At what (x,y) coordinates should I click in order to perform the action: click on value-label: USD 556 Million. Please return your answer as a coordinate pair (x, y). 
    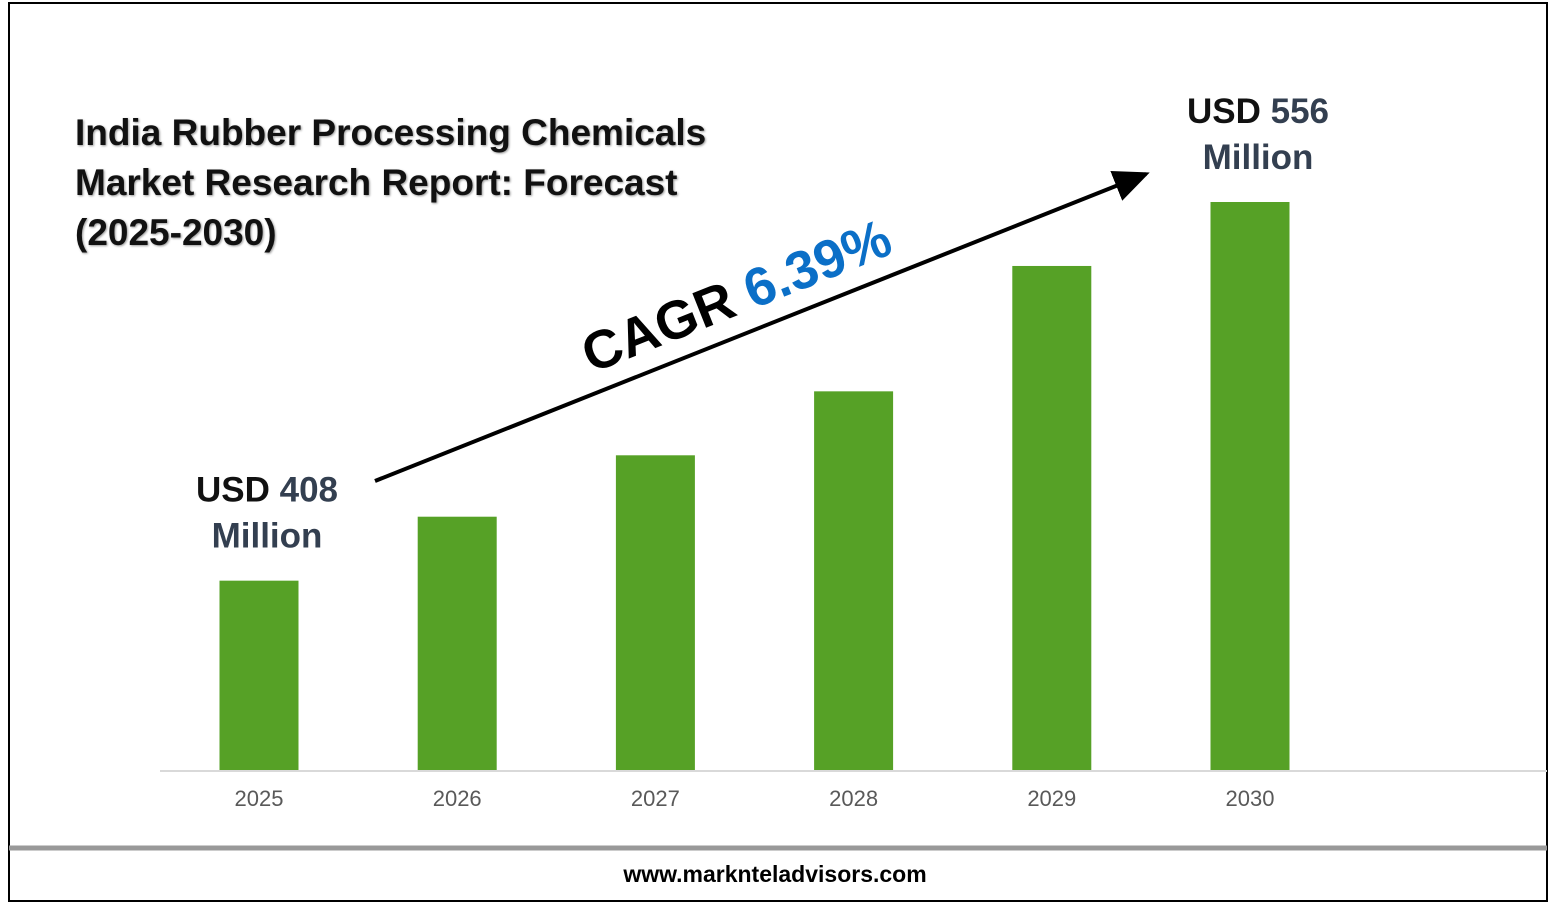
    Looking at the image, I should click on (1258, 134).